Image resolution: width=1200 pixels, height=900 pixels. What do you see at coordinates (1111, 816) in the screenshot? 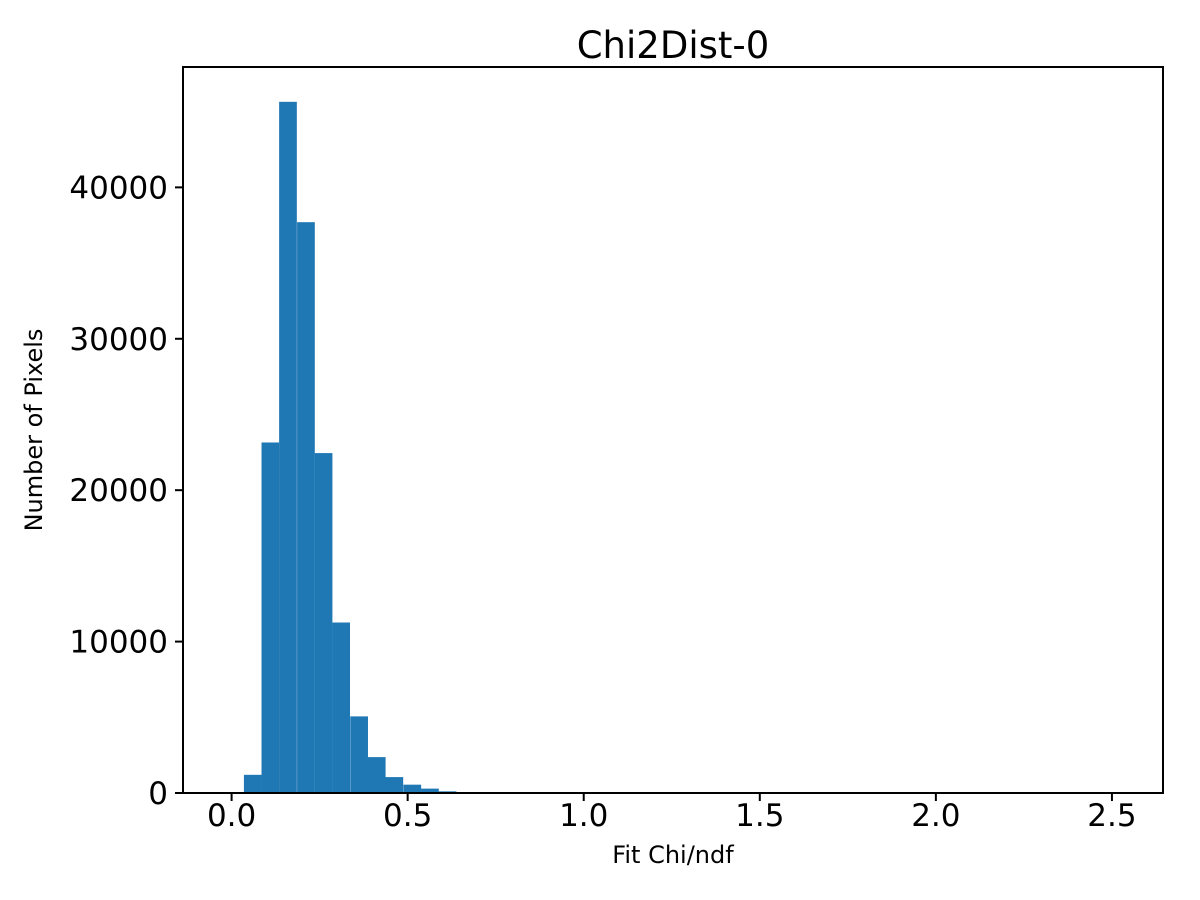
I see `x-tick-label: 2.5` at bounding box center [1111, 816].